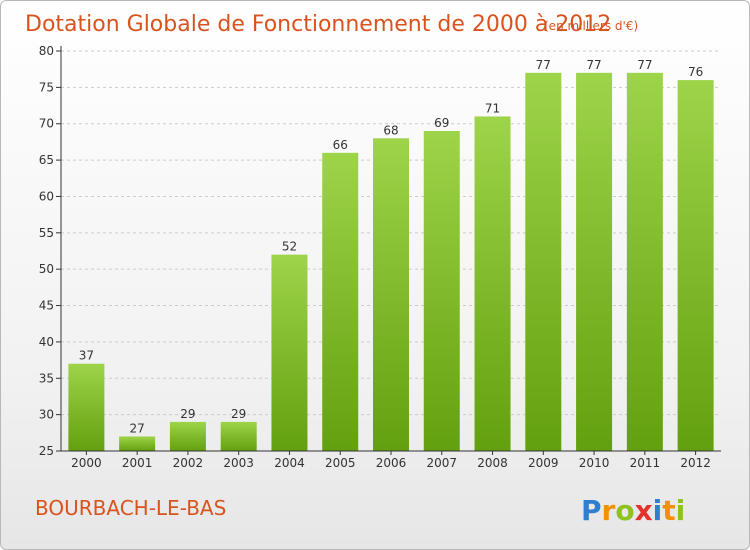 This screenshot has width=750, height=550. Describe the element at coordinates (86, 407) in the screenshot. I see `bar-2000` at that location.